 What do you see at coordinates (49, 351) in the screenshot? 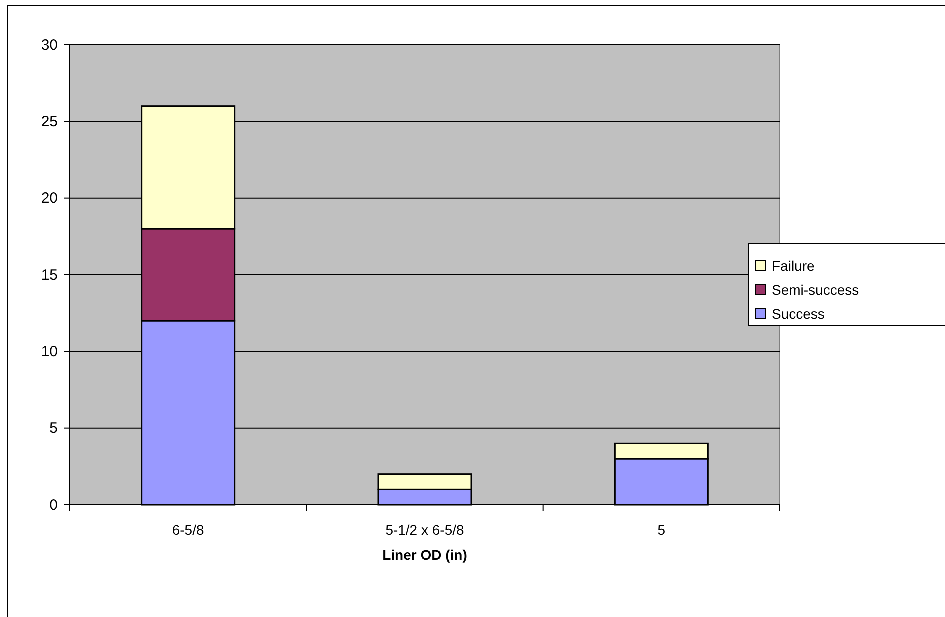
I see `y-tick-label: 10` at bounding box center [49, 351].